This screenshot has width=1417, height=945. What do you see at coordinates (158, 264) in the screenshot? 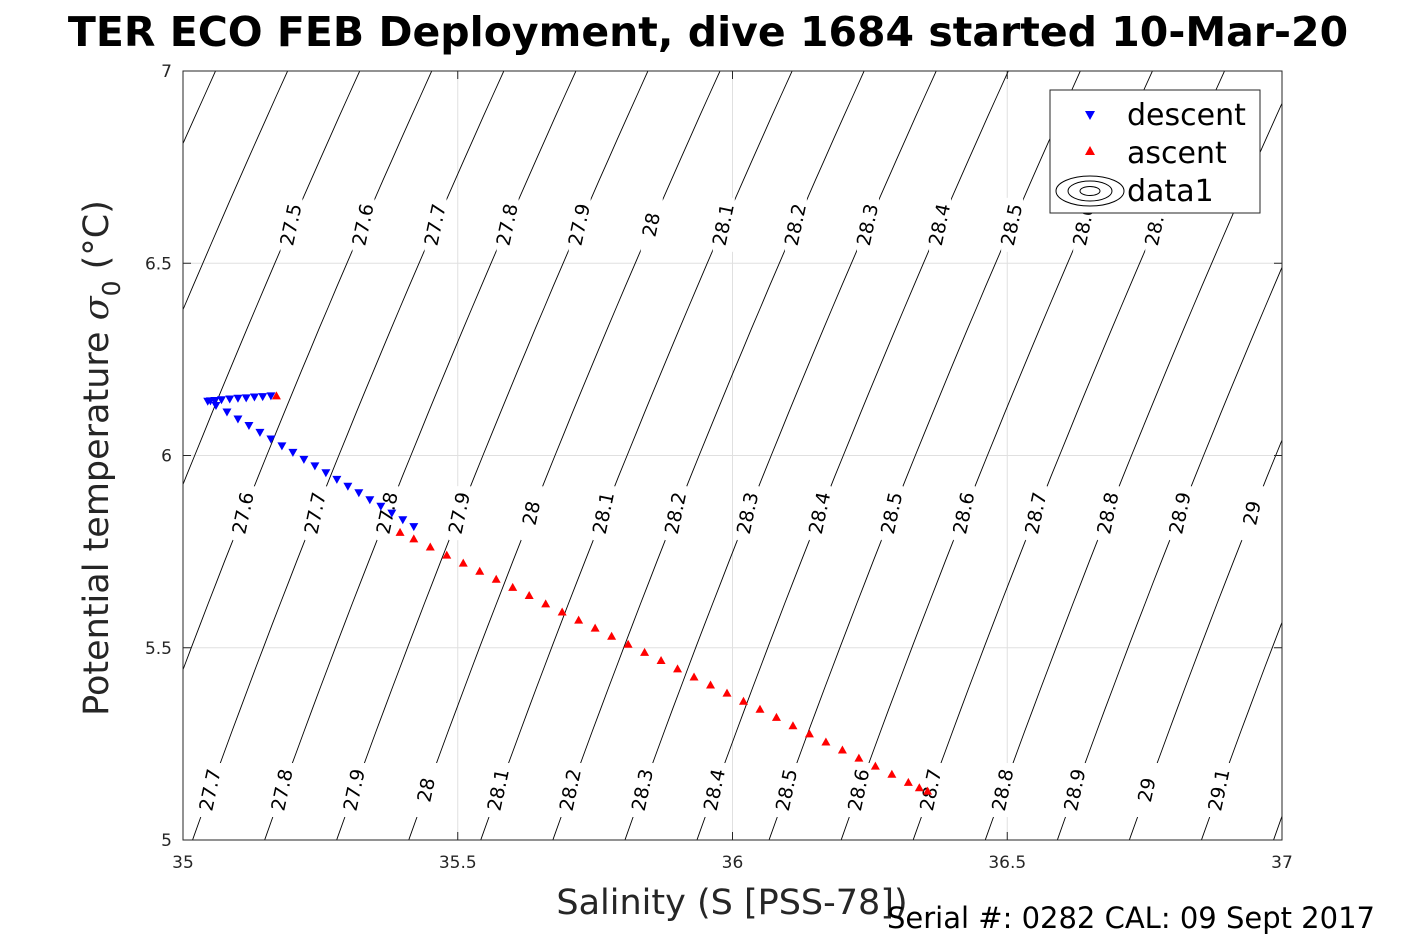
I see `y-tick-label: 6.5` at bounding box center [158, 264].